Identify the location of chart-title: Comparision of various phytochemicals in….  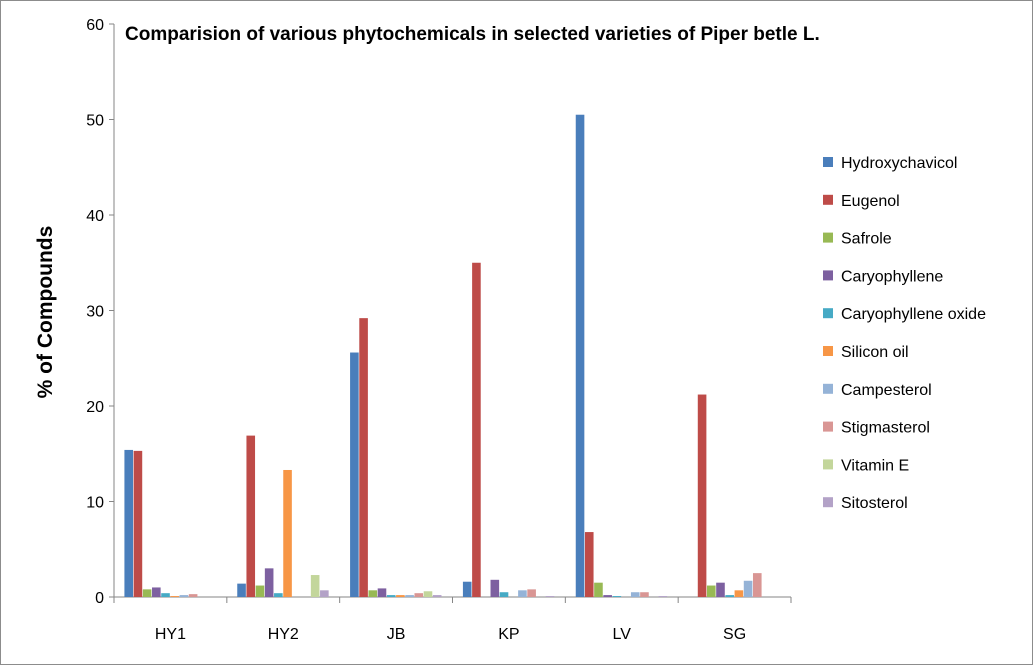
(472, 34).